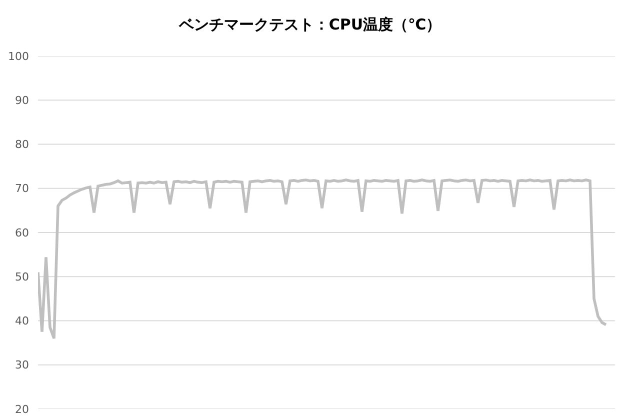 Image resolution: width=620 pixels, height=420 pixels. What do you see at coordinates (22, 189) in the screenshot?
I see `y-tick-label: 70` at bounding box center [22, 189].